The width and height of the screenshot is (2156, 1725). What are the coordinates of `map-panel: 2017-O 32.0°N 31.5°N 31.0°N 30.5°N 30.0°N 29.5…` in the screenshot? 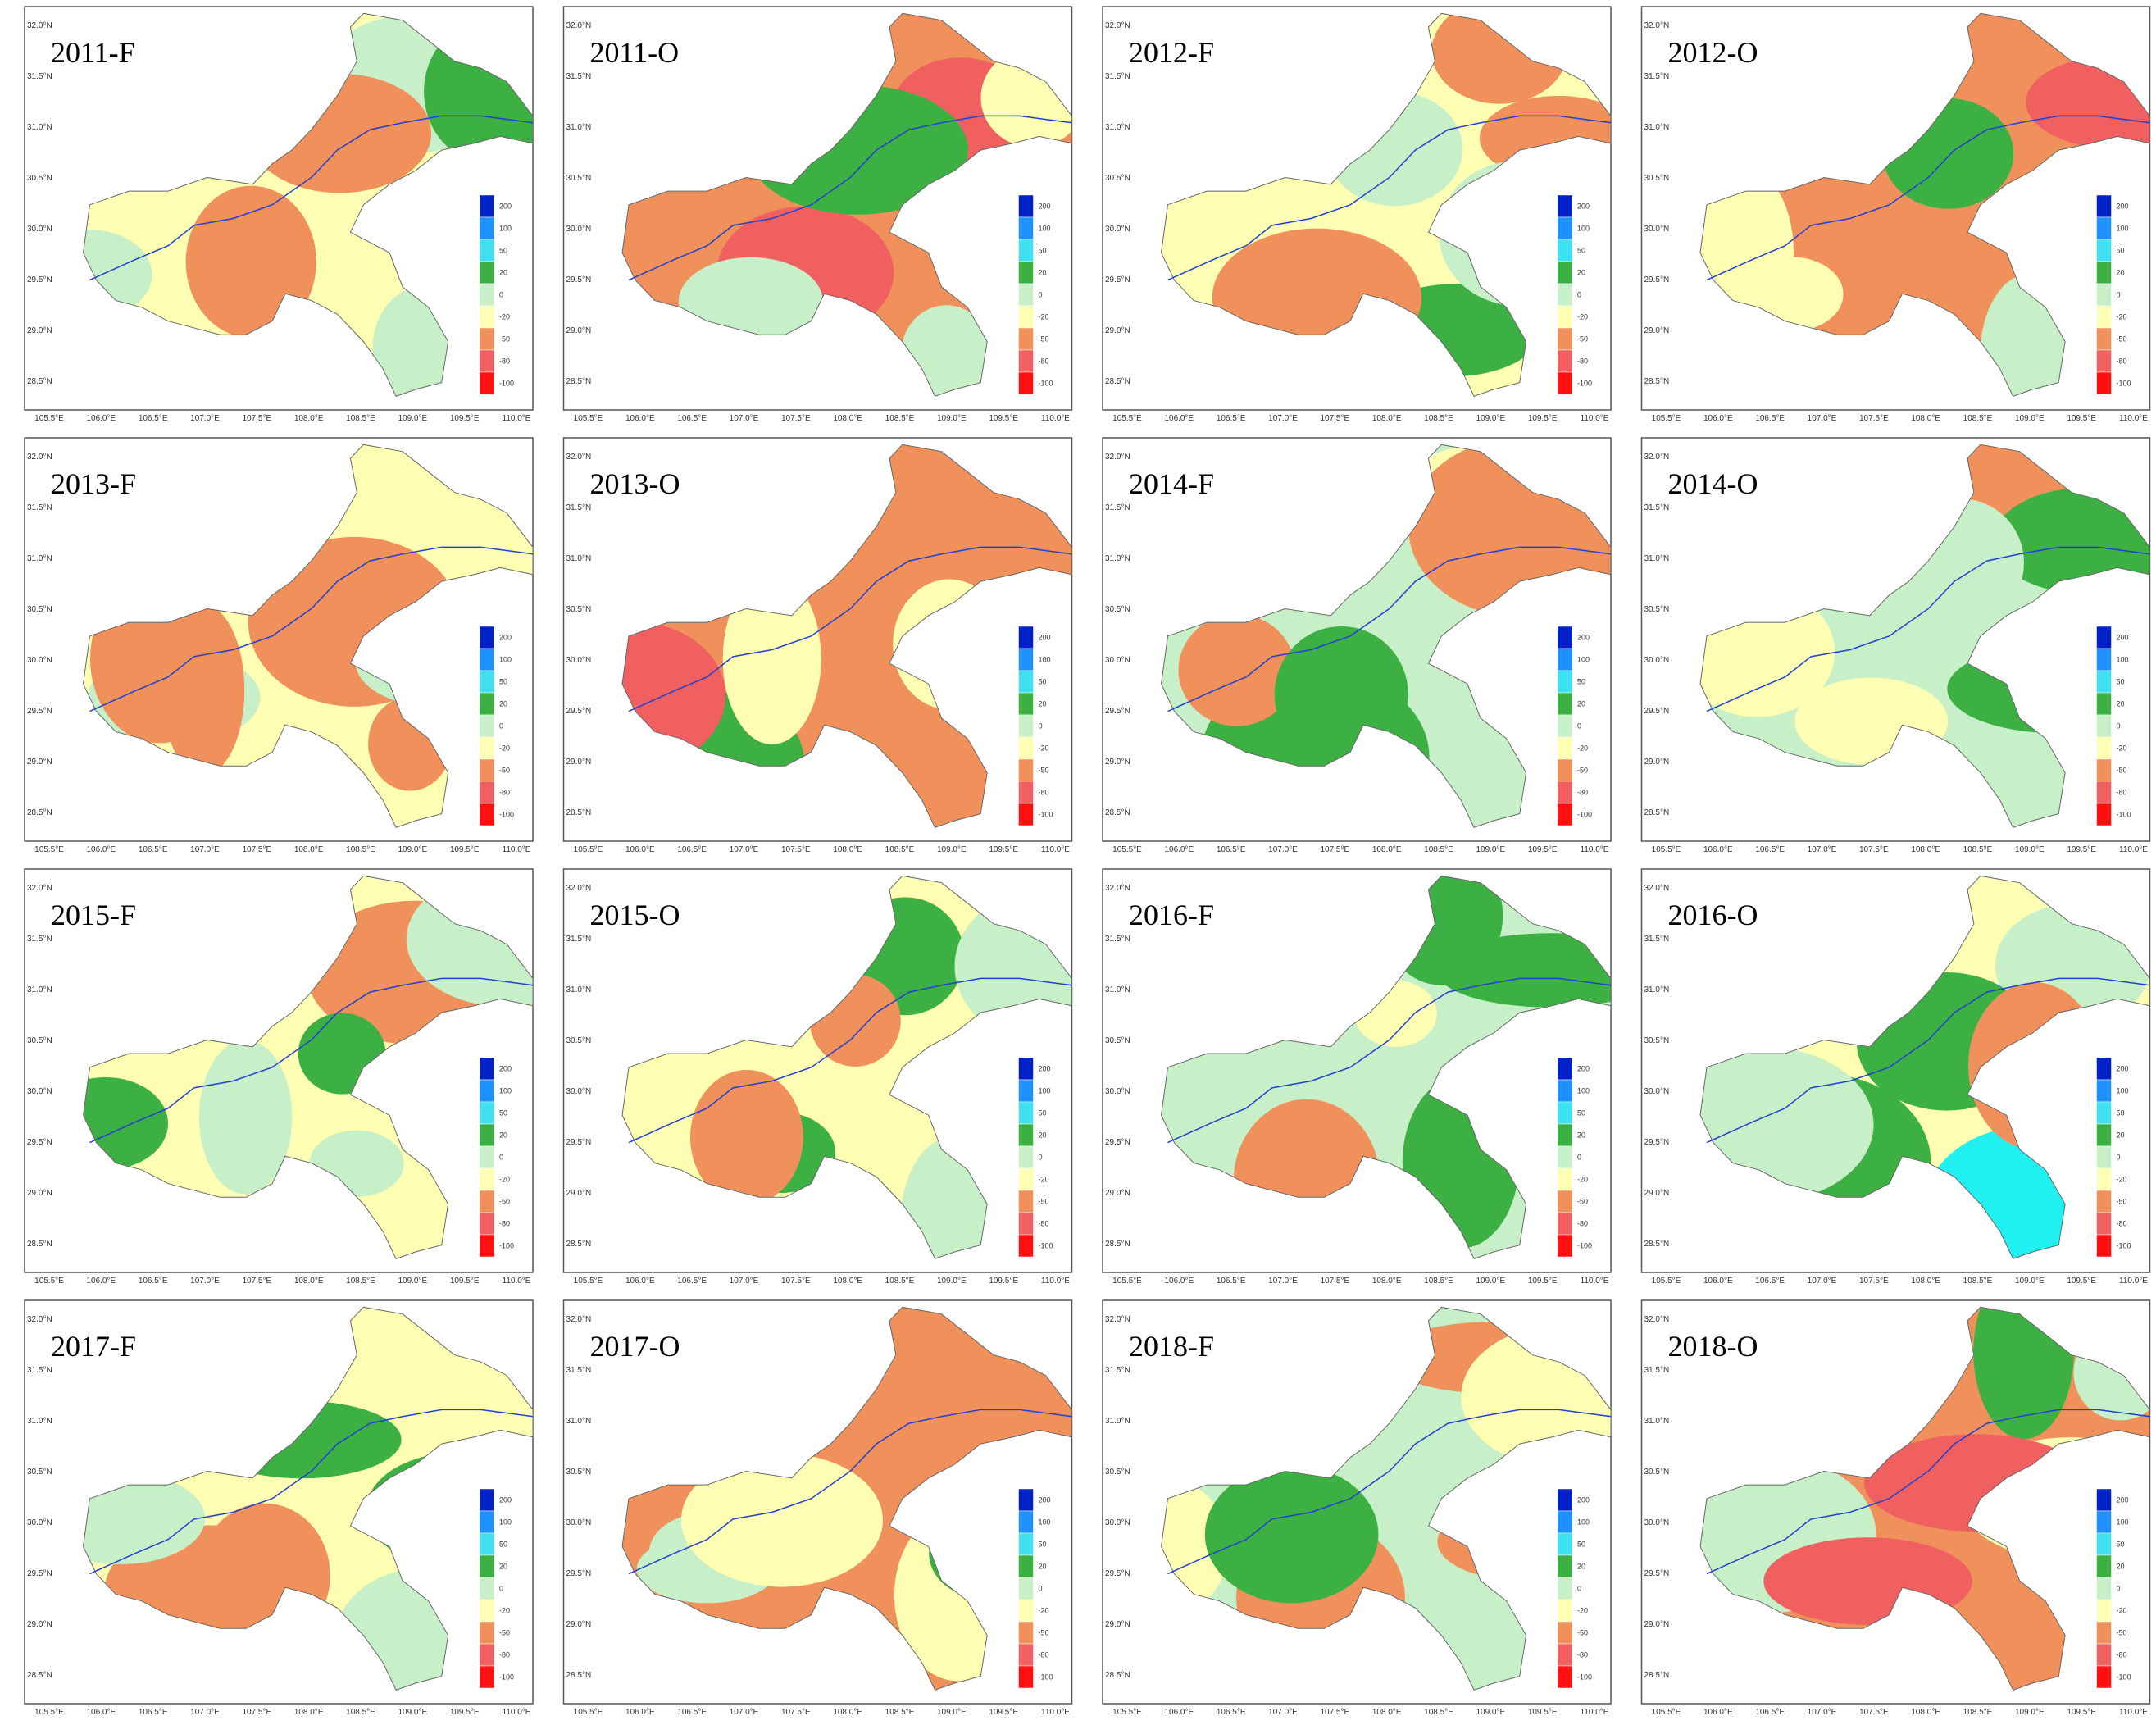 It's located at (817, 1508).